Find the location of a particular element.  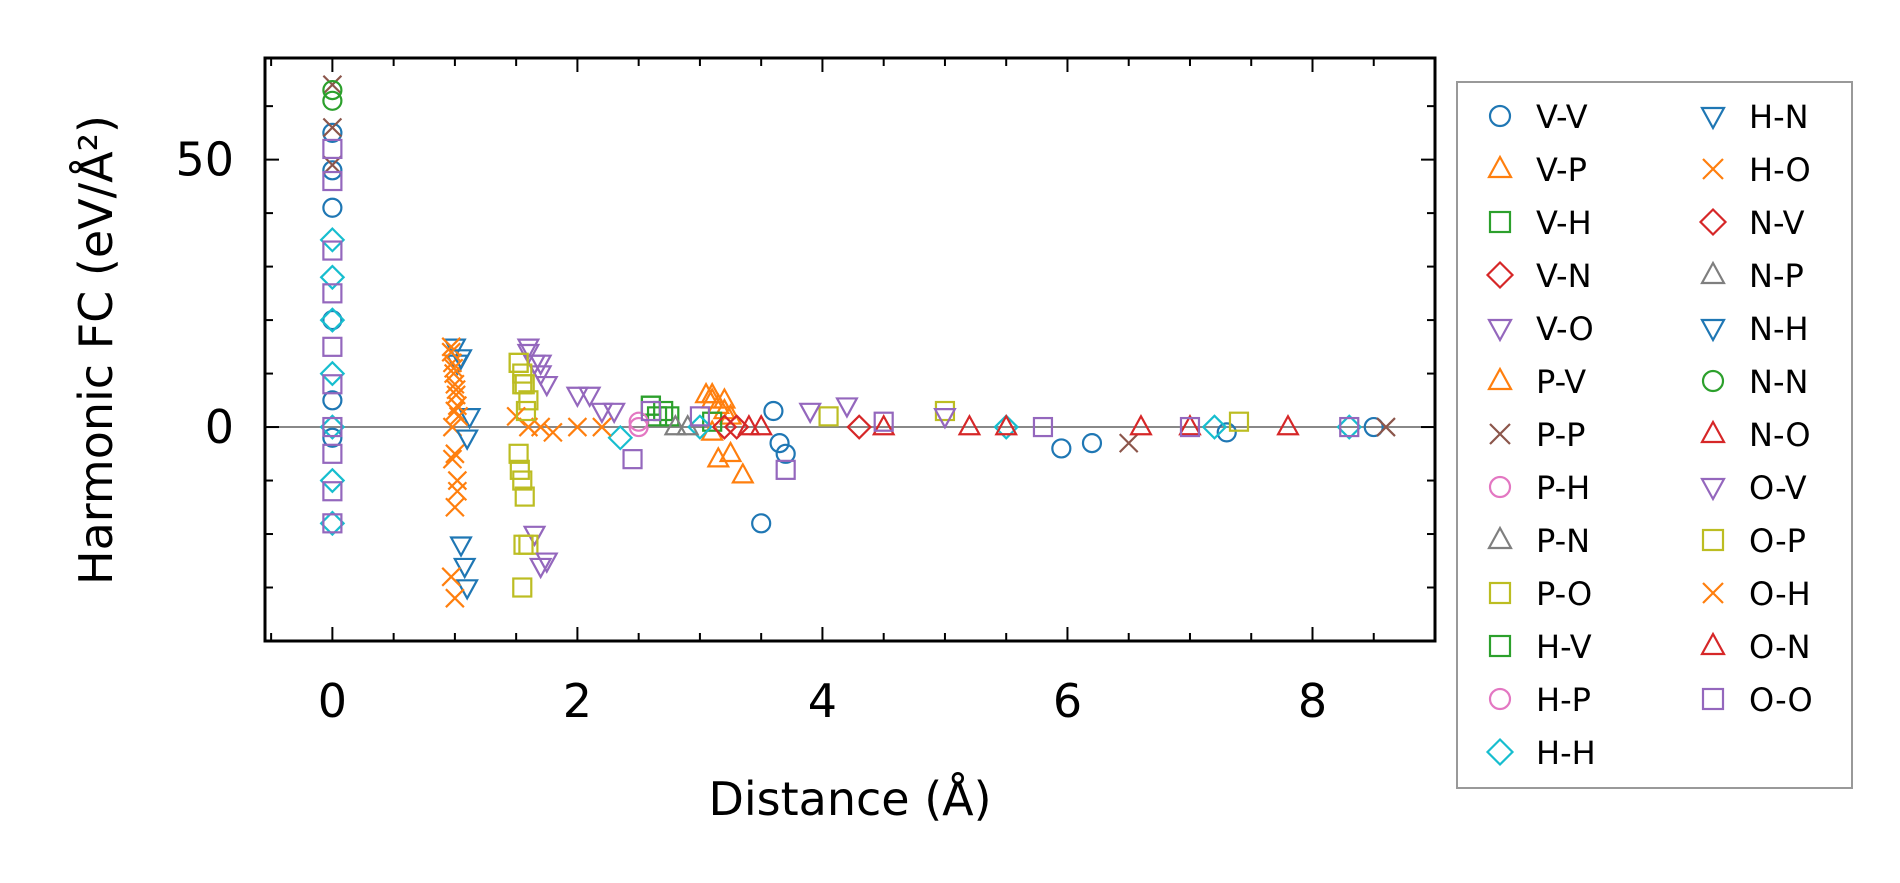

legend-label: P-N is located at coordinates (1563, 541).